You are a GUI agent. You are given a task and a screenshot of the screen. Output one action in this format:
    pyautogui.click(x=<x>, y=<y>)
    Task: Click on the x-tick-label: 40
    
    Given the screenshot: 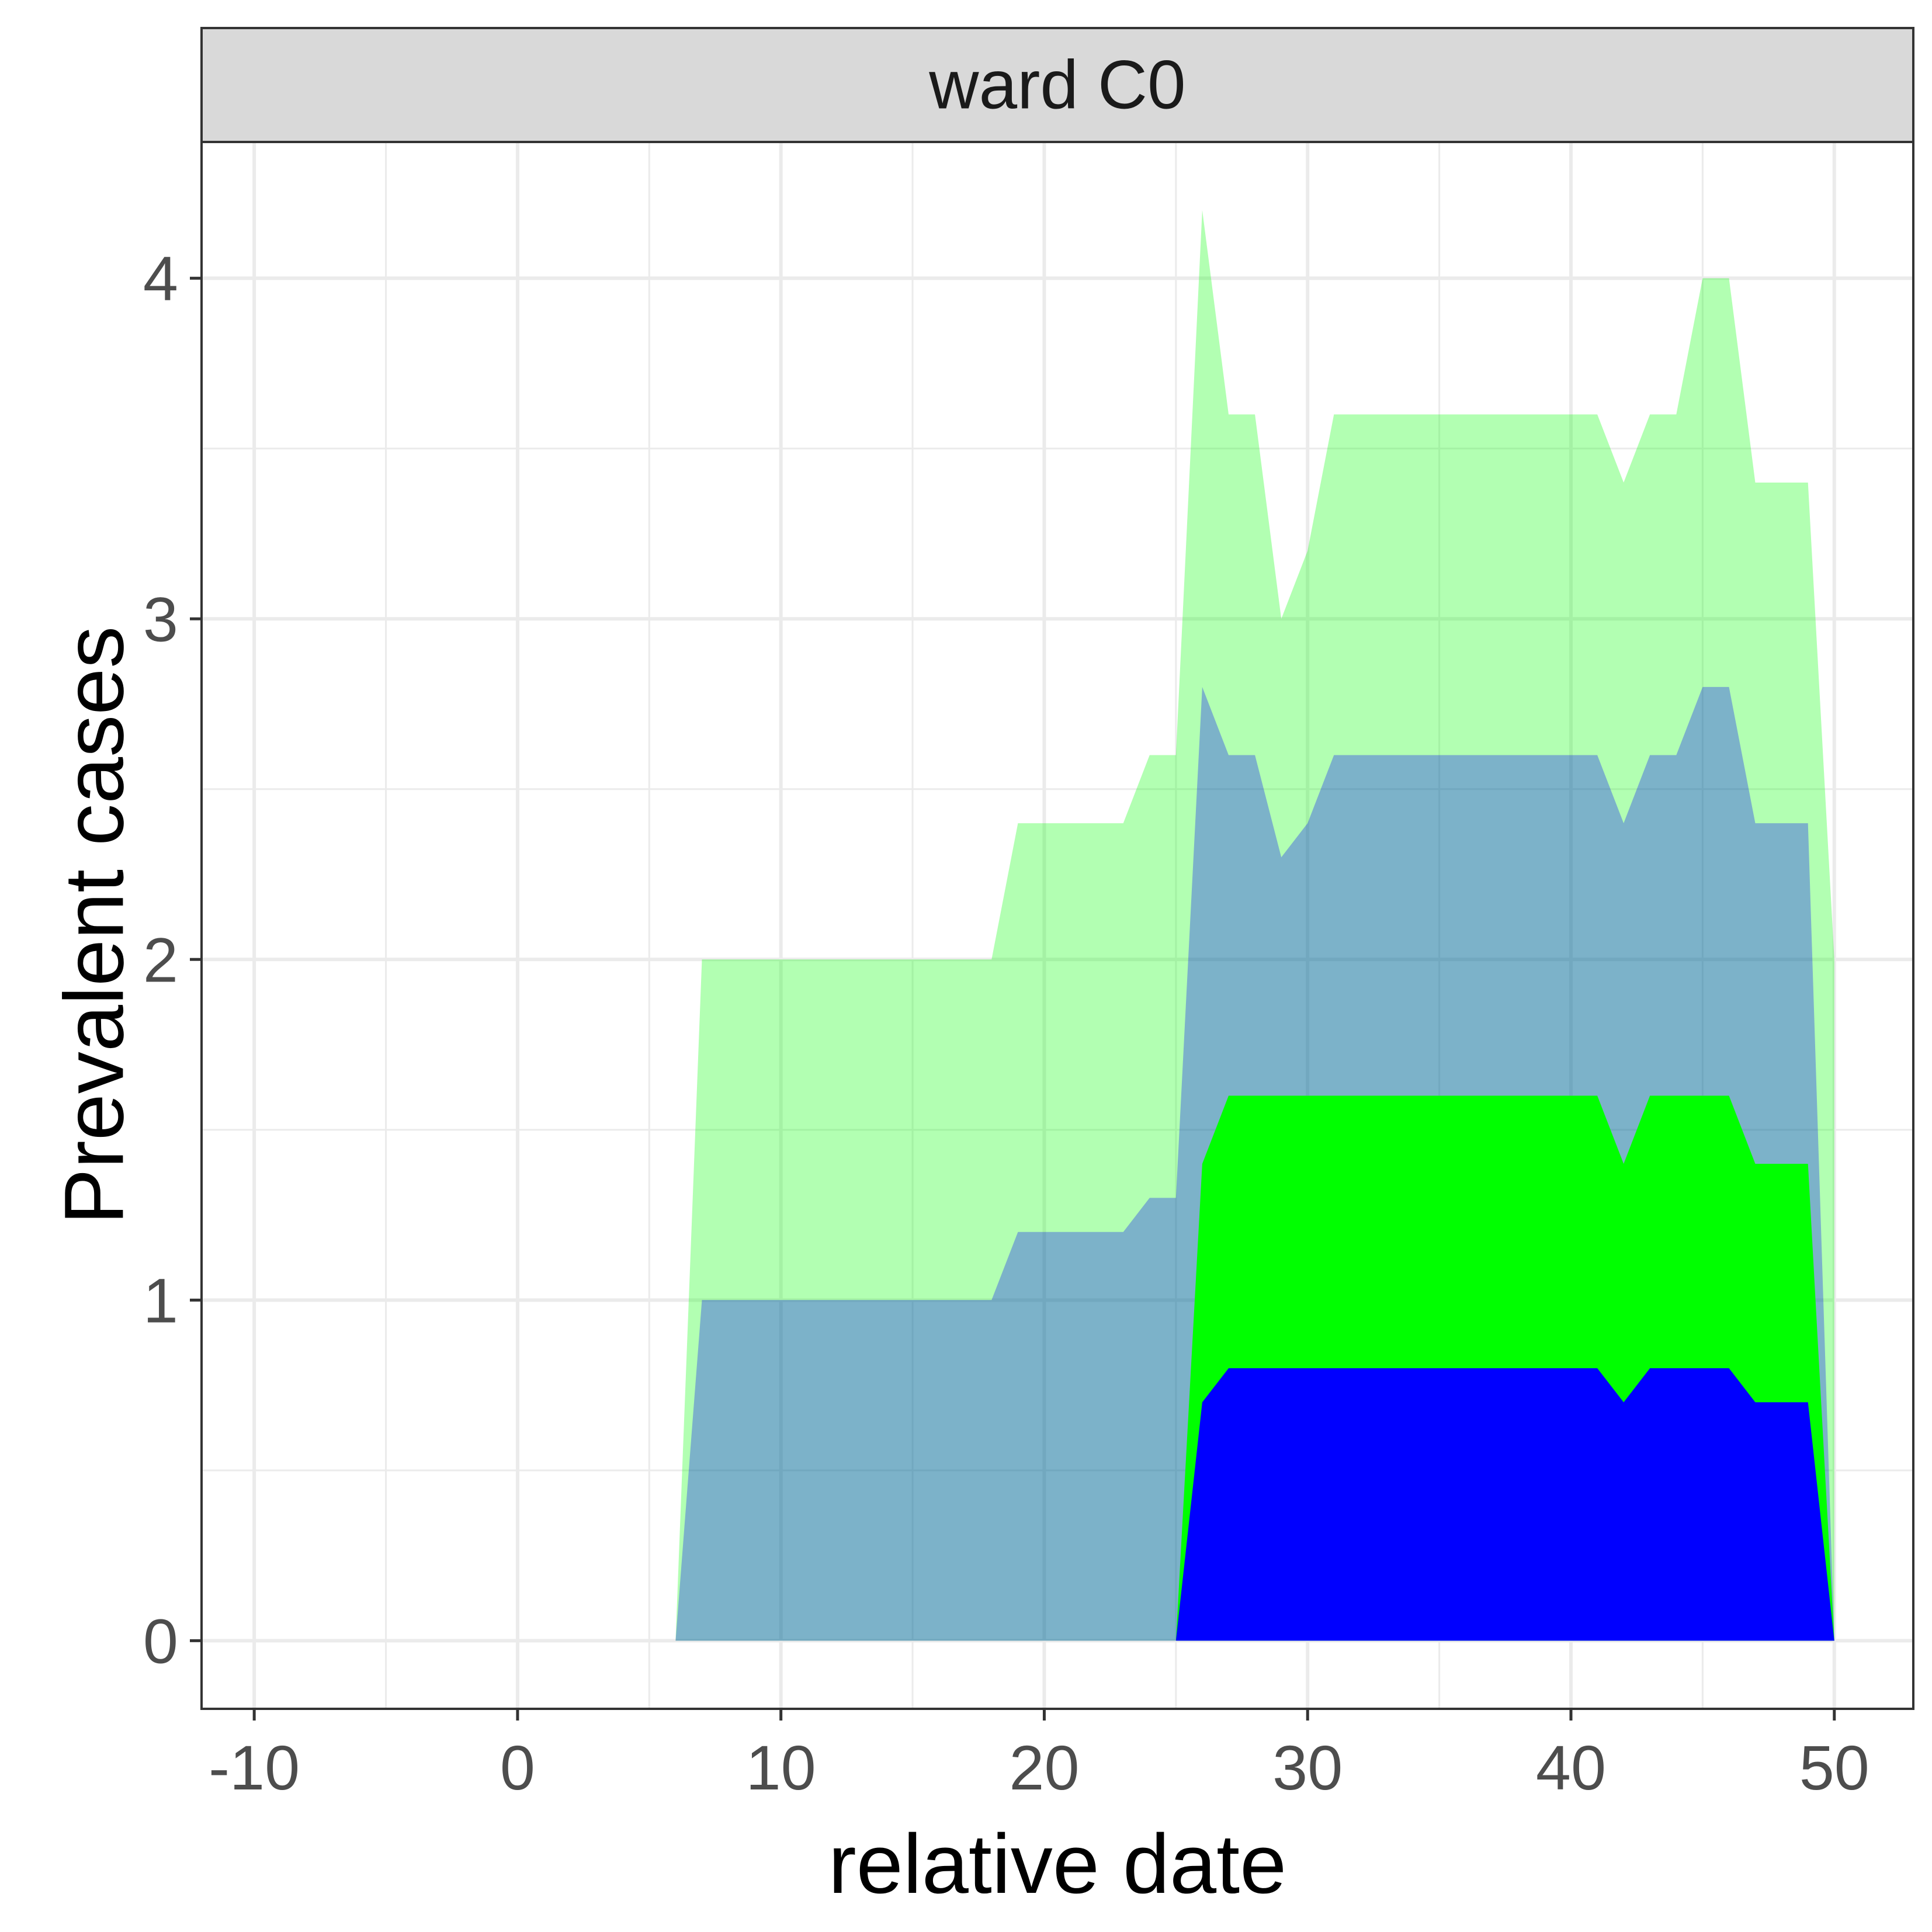 What is the action you would take?
    pyautogui.click(x=1571, y=1767)
    